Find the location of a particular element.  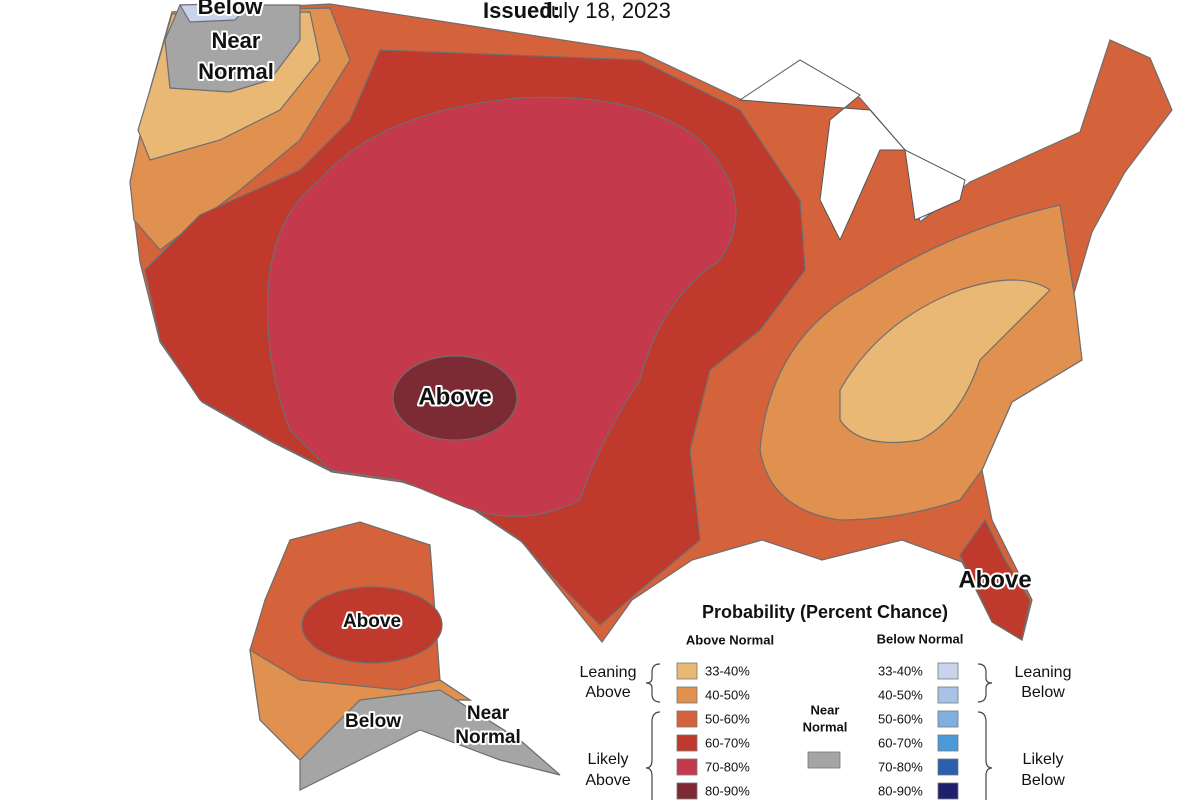

region-florida is located at coordinates (995, 579).